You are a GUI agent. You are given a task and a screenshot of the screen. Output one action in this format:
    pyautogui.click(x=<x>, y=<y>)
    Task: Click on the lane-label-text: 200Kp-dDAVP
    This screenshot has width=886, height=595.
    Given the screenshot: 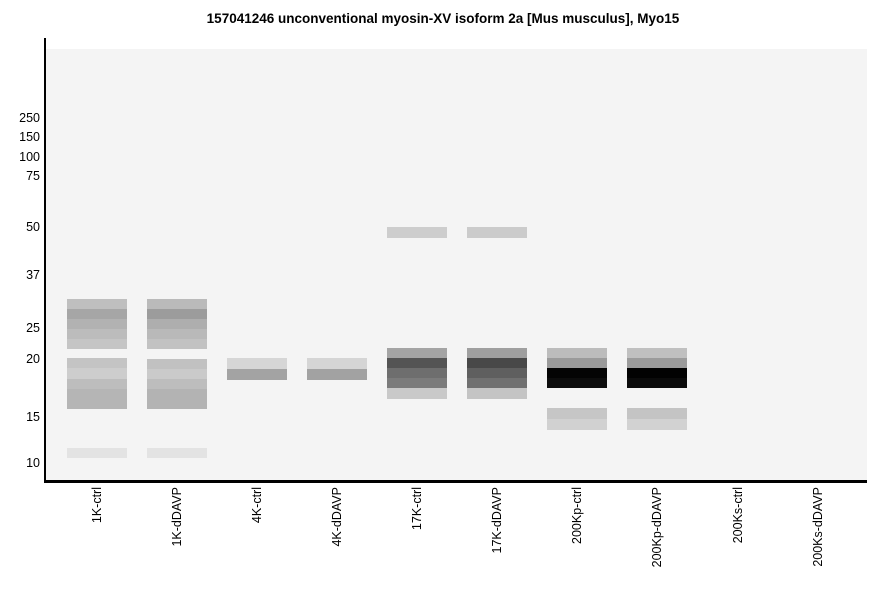 What is the action you would take?
    pyautogui.click(x=656, y=527)
    